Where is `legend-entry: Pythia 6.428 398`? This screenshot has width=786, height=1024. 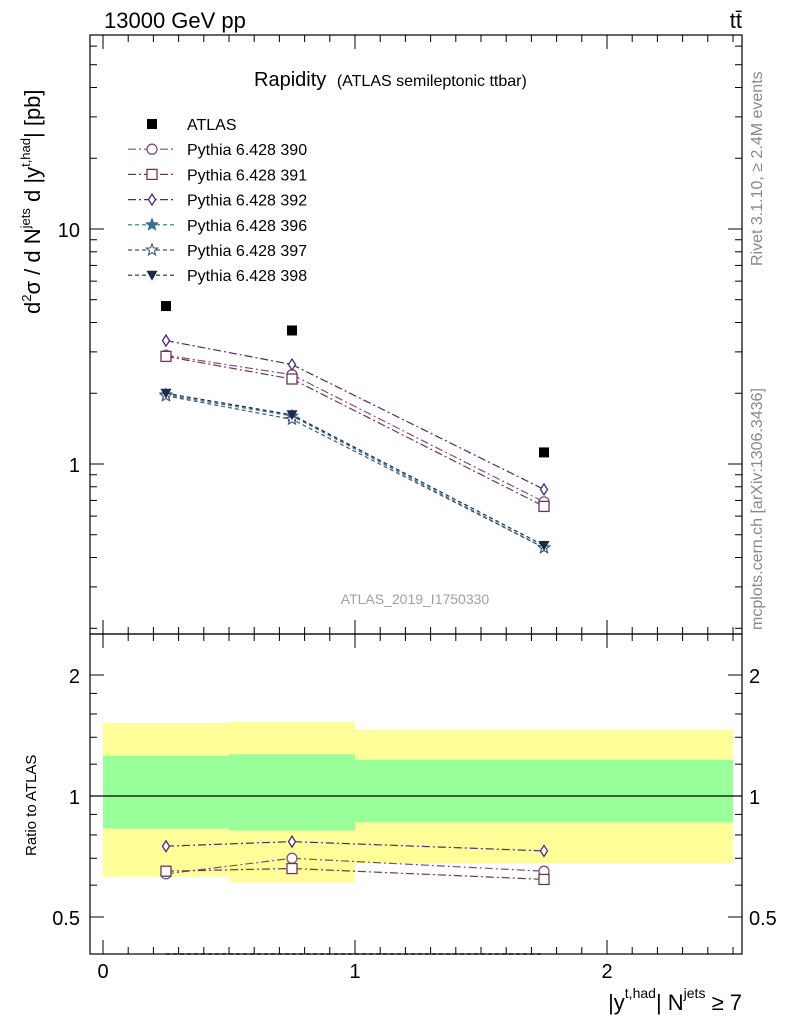 legend-entry: Pythia 6.428 398 is located at coordinates (217, 276).